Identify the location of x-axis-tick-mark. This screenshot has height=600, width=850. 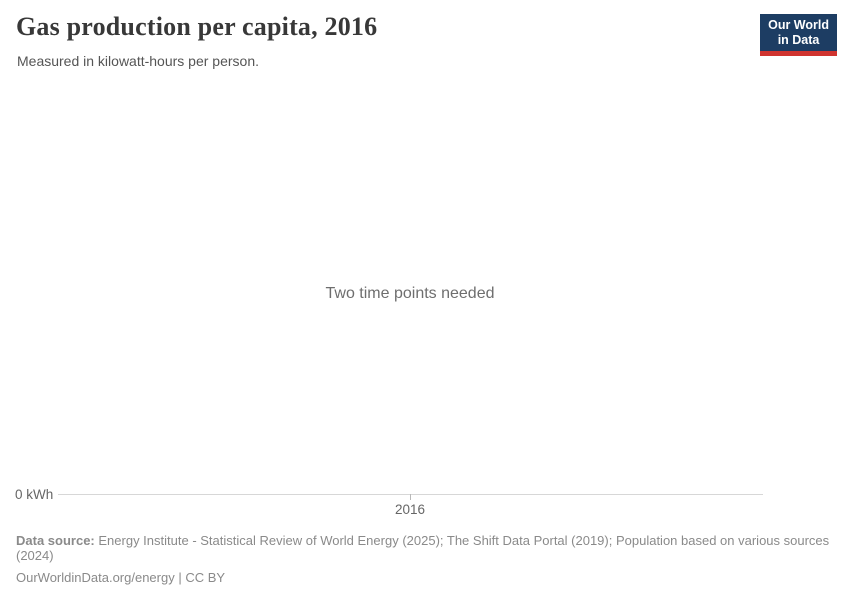
(410, 497).